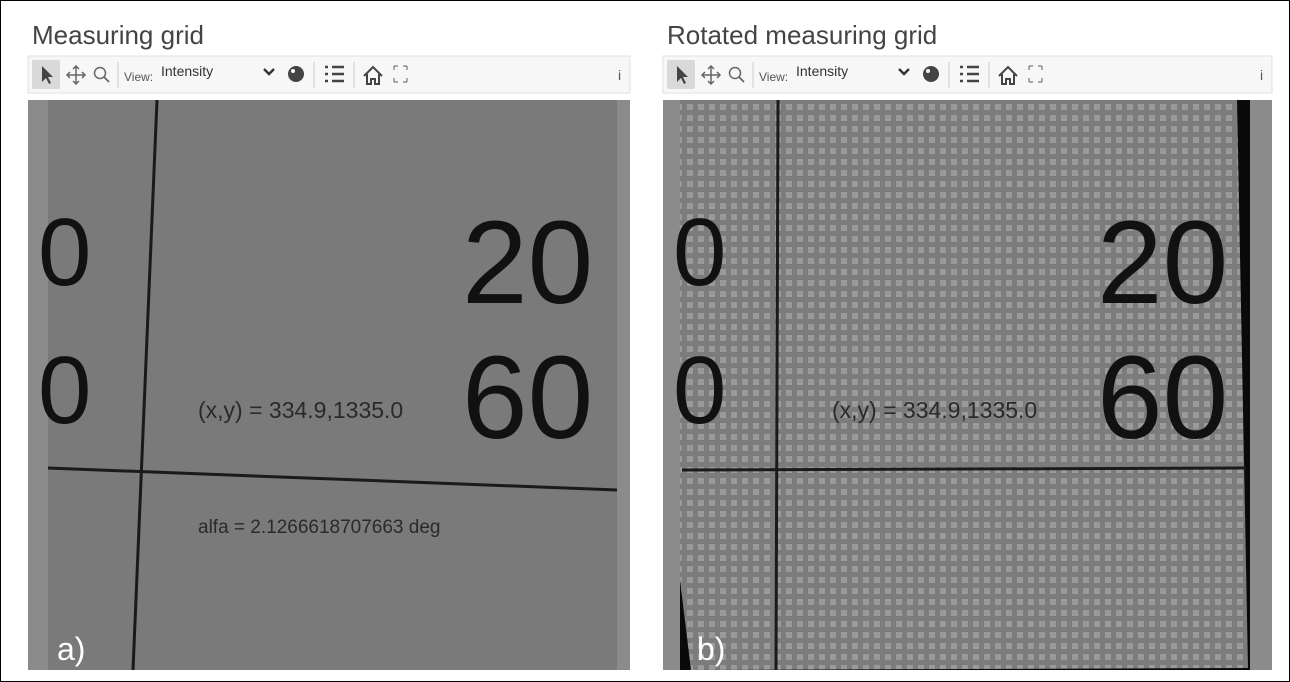 The width and height of the screenshot is (1290, 682). What do you see at coordinates (802, 35) in the screenshot?
I see `panel-title: Rotated measuring grid` at bounding box center [802, 35].